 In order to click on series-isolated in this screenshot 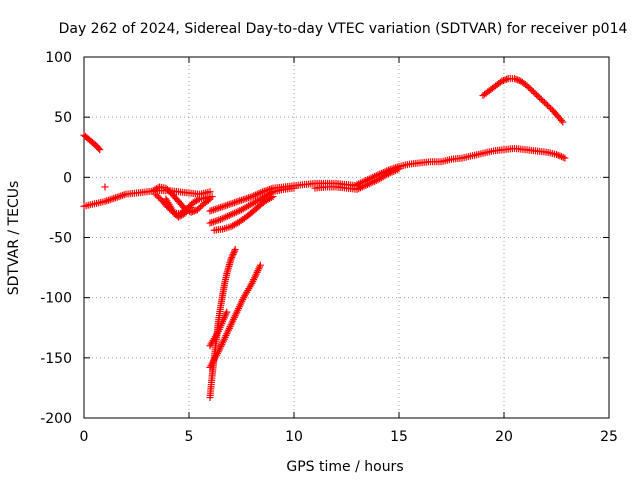, I will do `click(105, 187)`.